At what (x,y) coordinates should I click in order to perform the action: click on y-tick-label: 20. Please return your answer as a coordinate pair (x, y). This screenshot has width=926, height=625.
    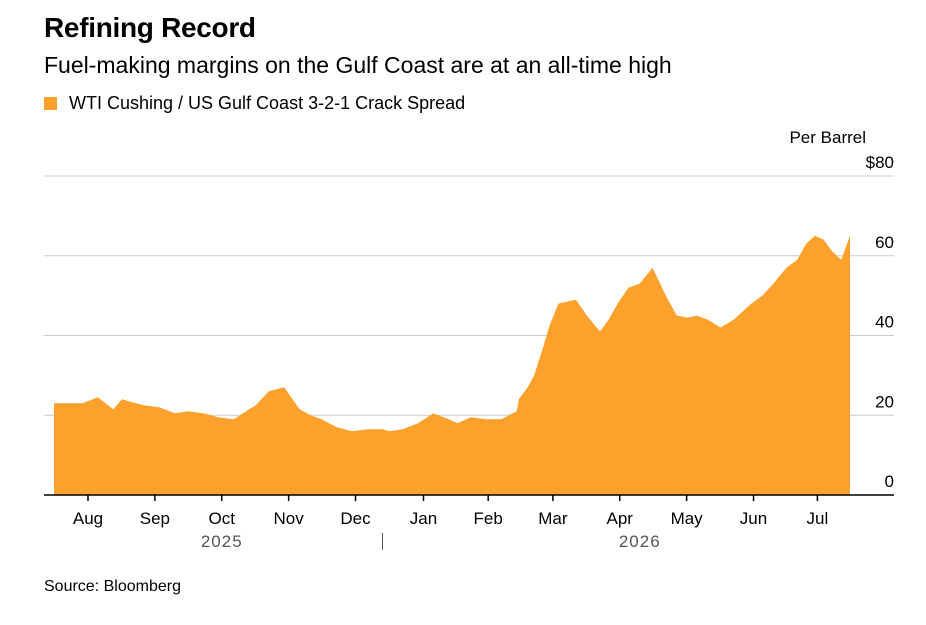
    Looking at the image, I should click on (884, 401).